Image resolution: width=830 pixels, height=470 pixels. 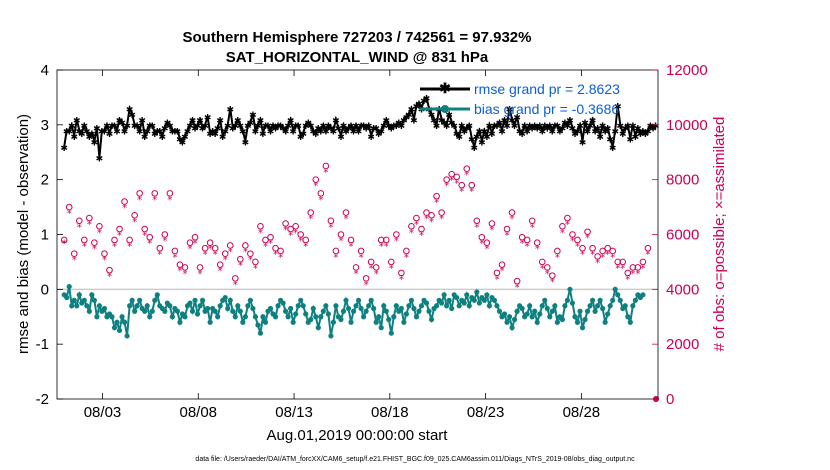 What do you see at coordinates (358, 435) in the screenshot?
I see `x-axis-label: Aug.01,2019 00:00:00 start` at bounding box center [358, 435].